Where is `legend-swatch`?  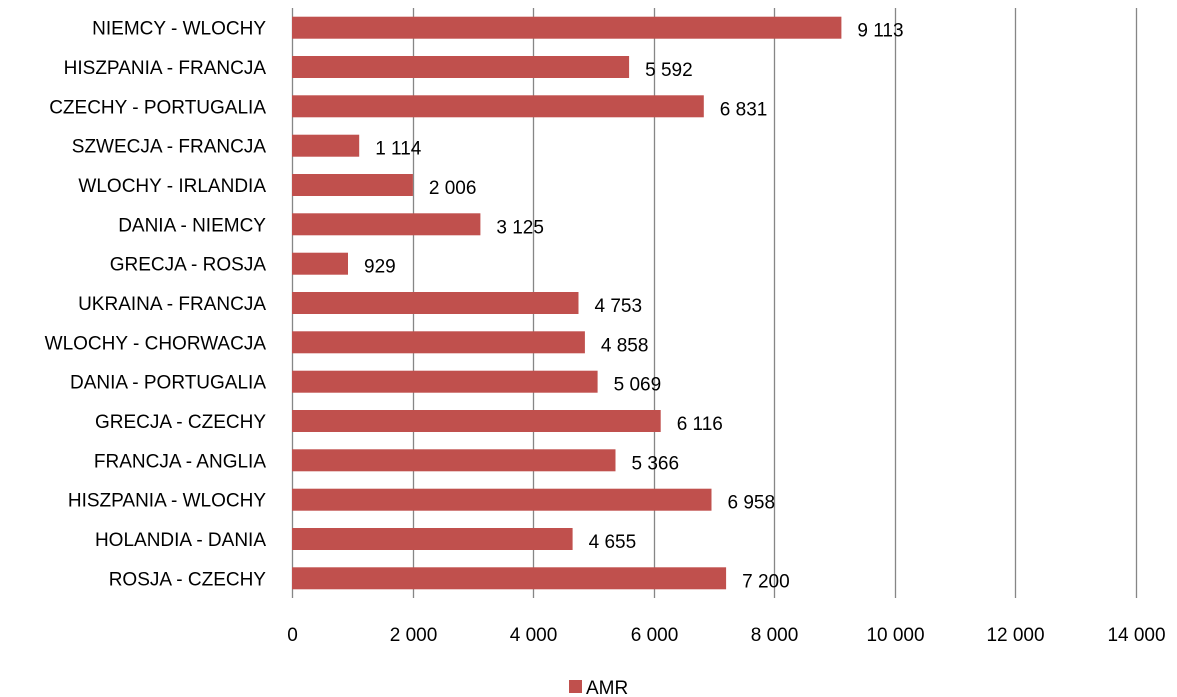
legend-swatch is located at coordinates (575, 686).